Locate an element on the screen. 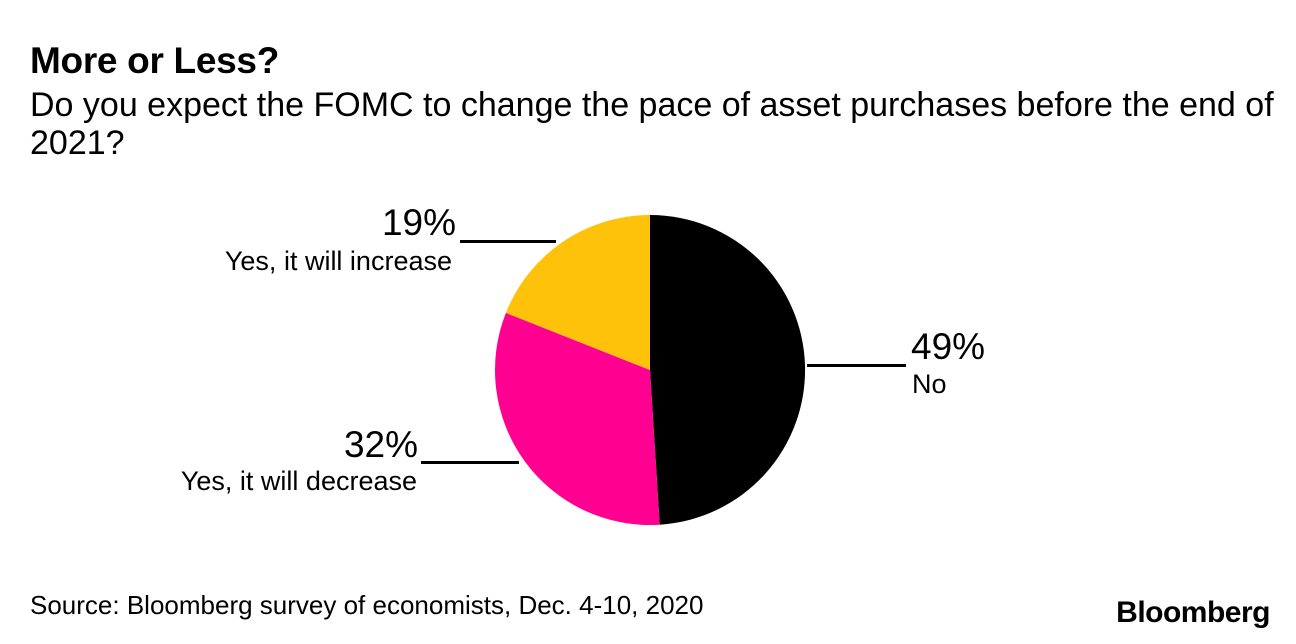 This screenshot has width=1296, height=644. label-category-no: No is located at coordinates (929, 384).